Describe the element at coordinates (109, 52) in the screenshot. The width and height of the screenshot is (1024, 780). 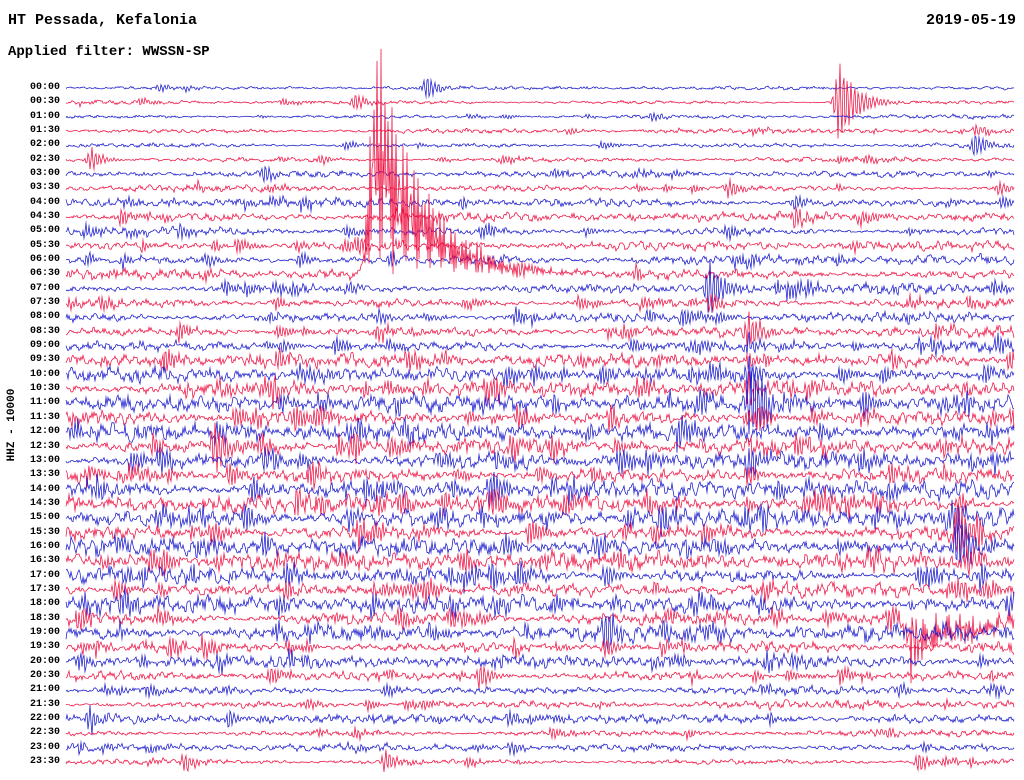
I see `filter-label: Applied filter: WWSSN-SP` at that location.